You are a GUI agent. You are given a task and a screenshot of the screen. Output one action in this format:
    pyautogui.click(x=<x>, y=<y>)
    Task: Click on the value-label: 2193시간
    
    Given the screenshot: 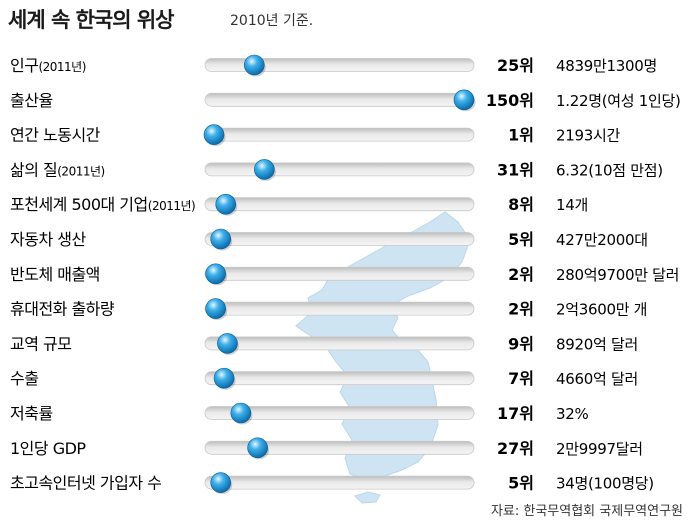 What is the action you would take?
    pyautogui.click(x=588, y=136)
    